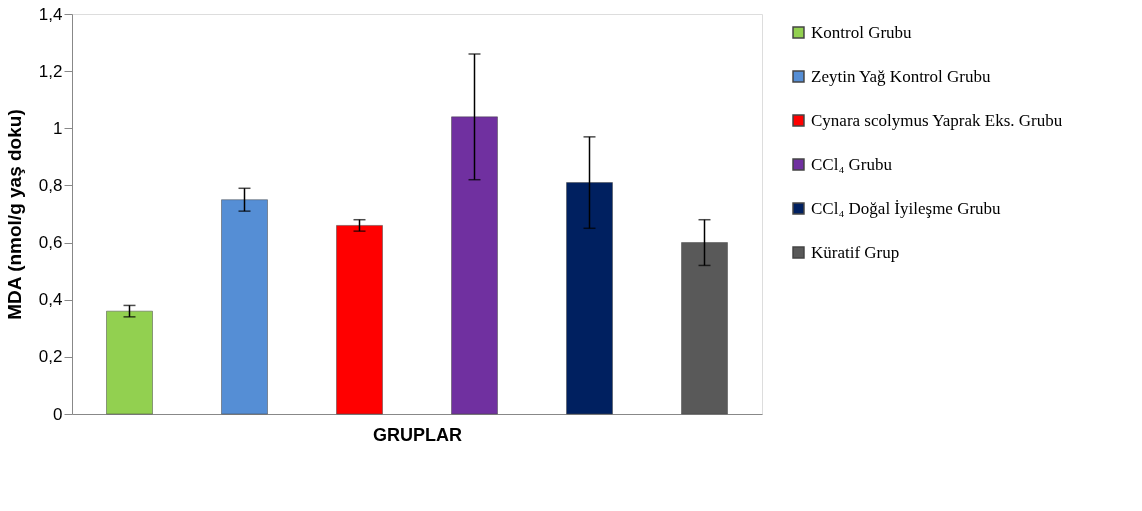 Image resolution: width=1142 pixels, height=511 pixels. Describe the element at coordinates (50, 71) in the screenshot. I see `y-tick-label: 1,2` at that location.